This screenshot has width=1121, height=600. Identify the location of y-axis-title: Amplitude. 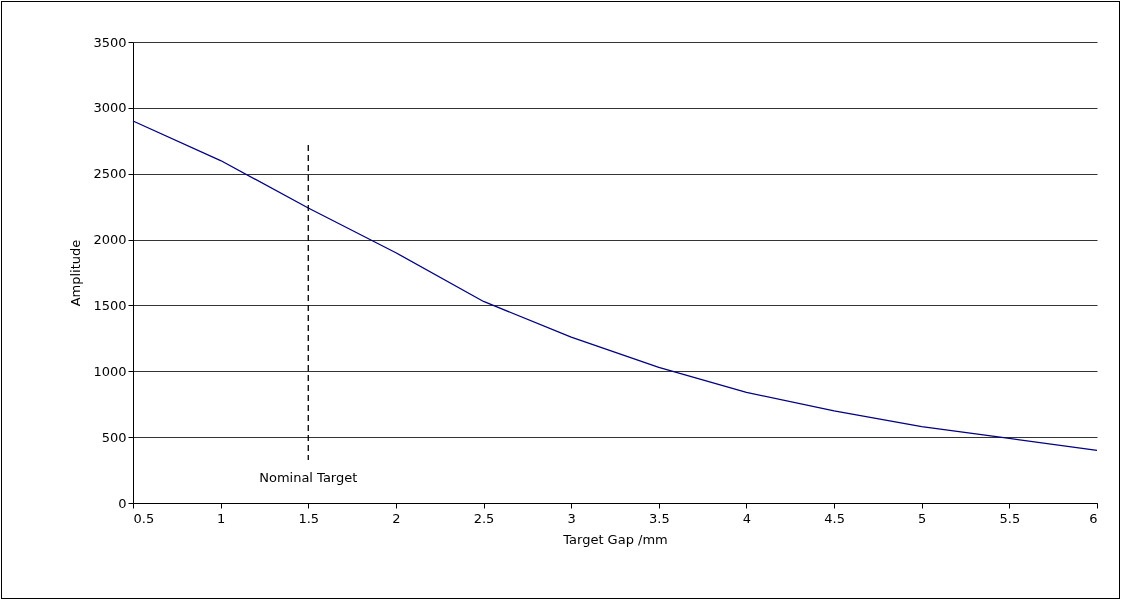
(76, 273).